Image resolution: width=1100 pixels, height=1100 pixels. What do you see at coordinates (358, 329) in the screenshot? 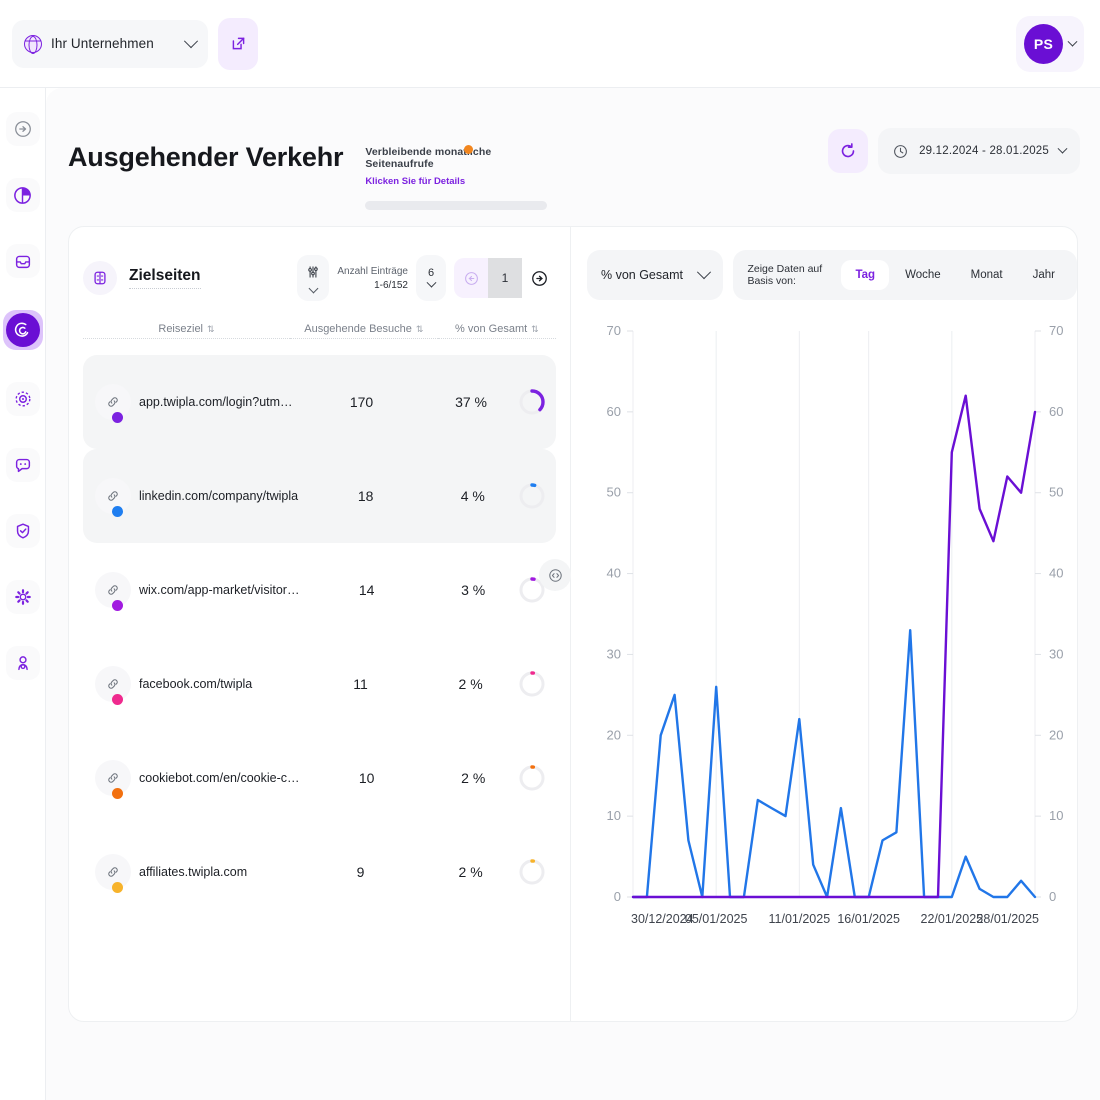
I see `column-label: Ausgehende Besuche` at bounding box center [358, 329].